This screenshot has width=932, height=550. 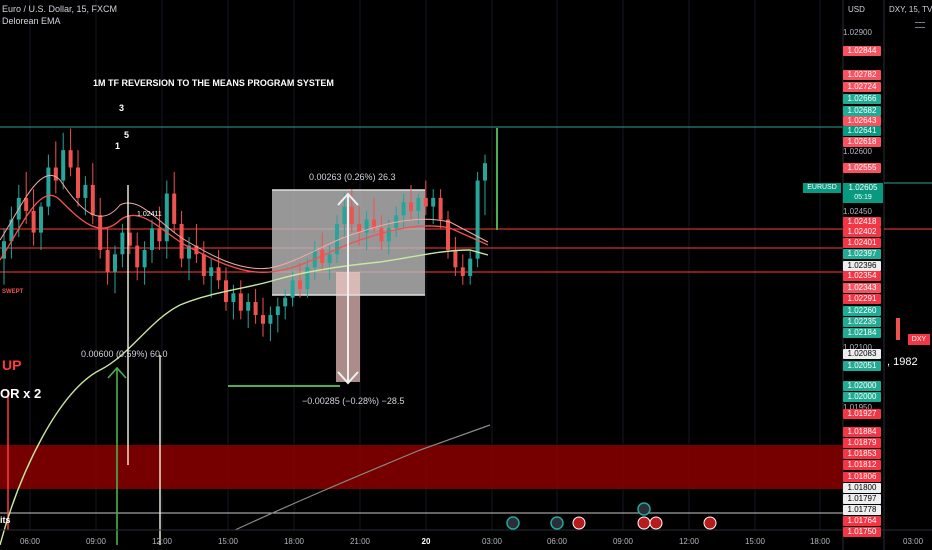 I want to click on wave-label-5: 5, so click(x=127, y=135).